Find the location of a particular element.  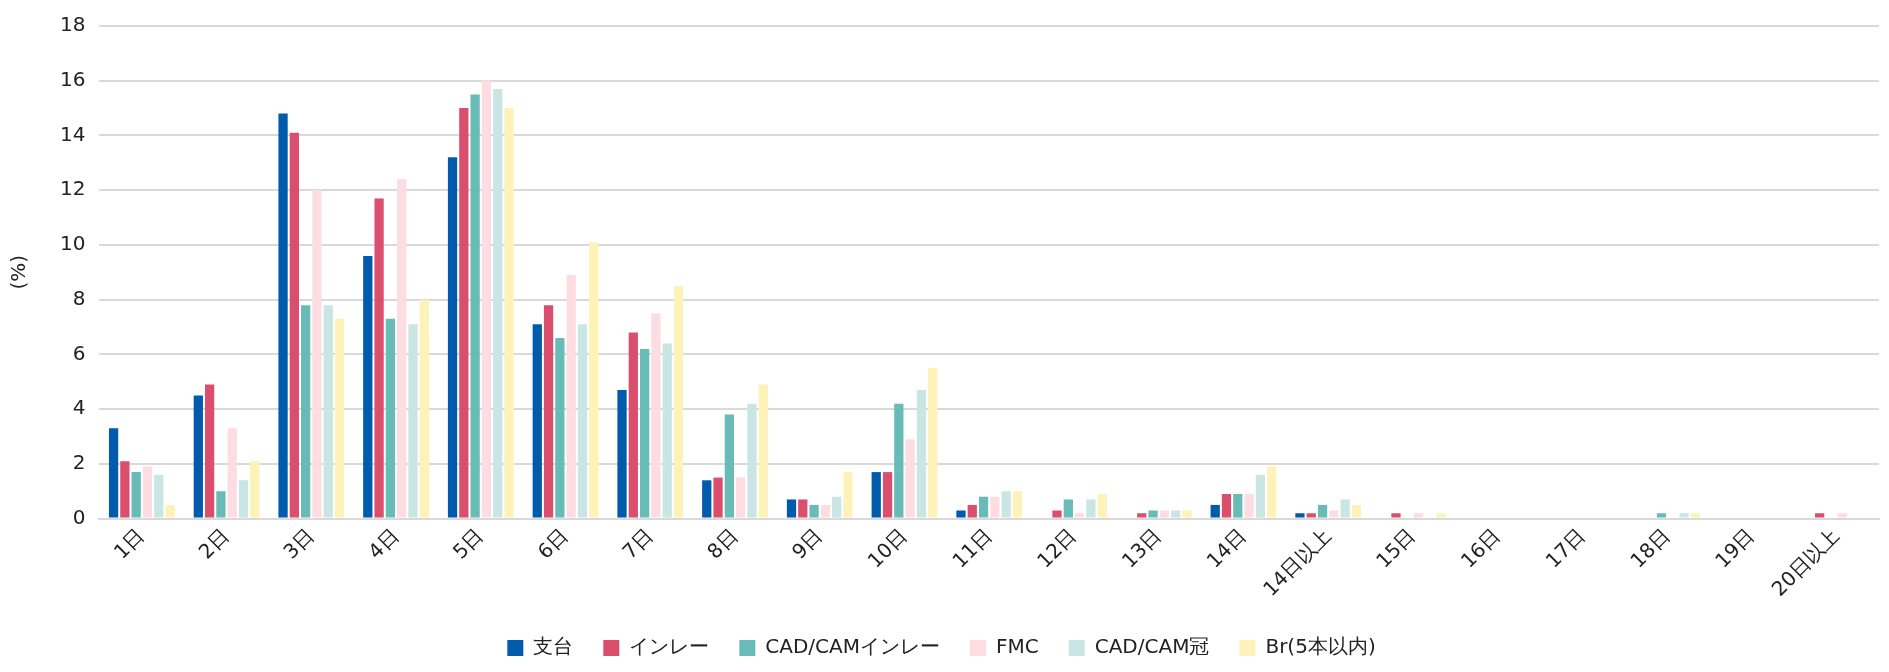

x-tick-label: 19日 is located at coordinates (1734, 548).